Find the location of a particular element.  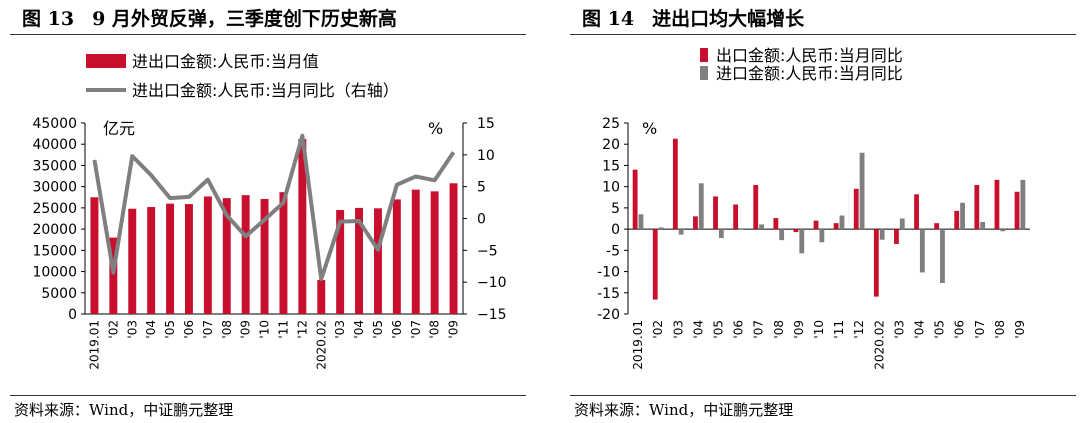

right-tick-label: 5 is located at coordinates (481, 188).